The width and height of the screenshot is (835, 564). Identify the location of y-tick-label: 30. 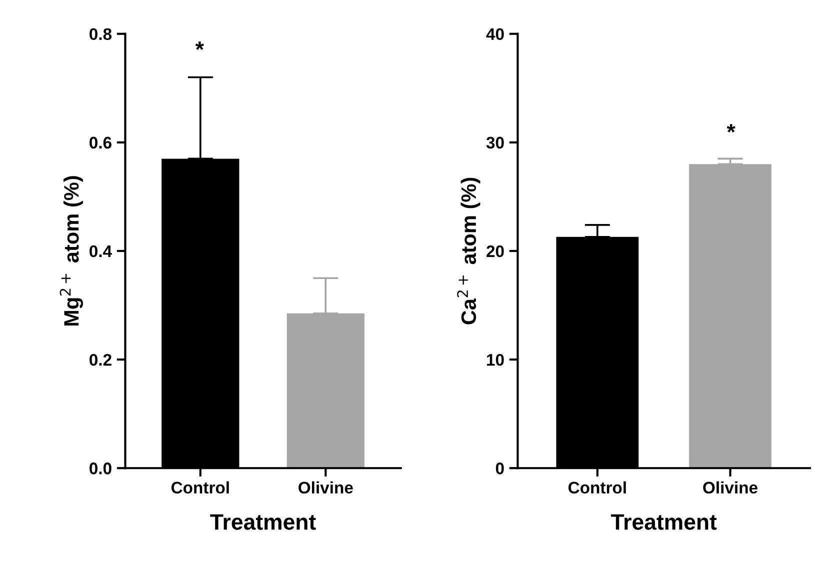
(495, 142).